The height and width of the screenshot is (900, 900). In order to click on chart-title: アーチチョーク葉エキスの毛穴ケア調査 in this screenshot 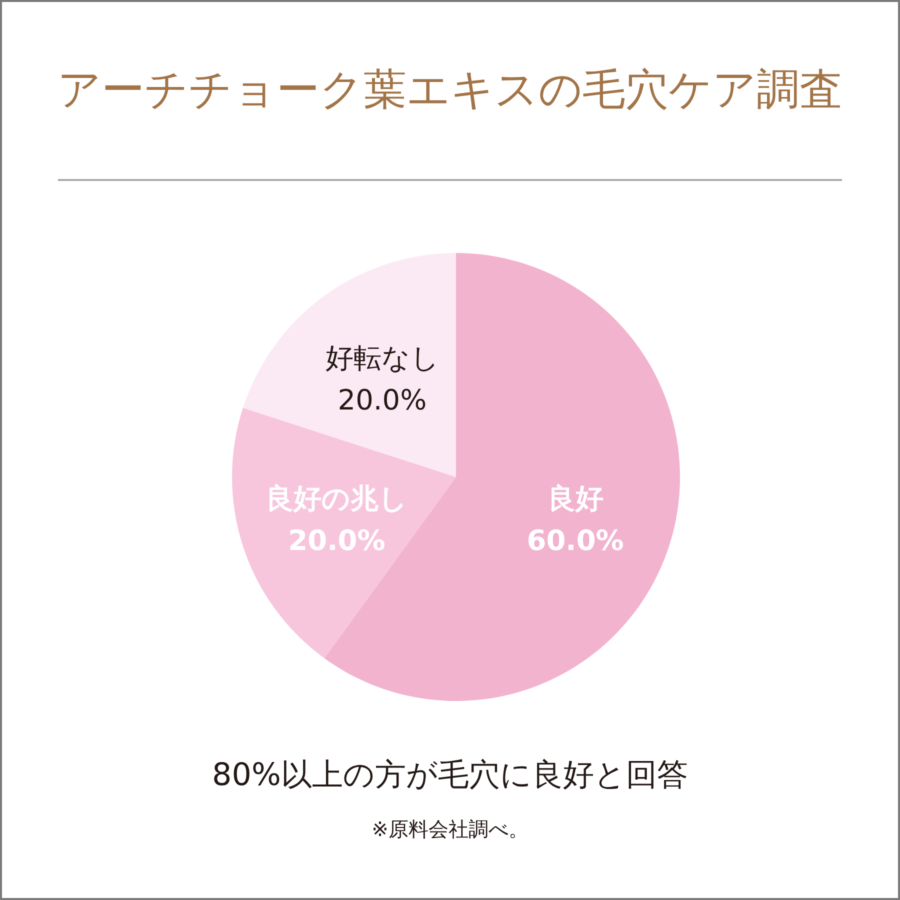, I will do `click(450, 90)`.